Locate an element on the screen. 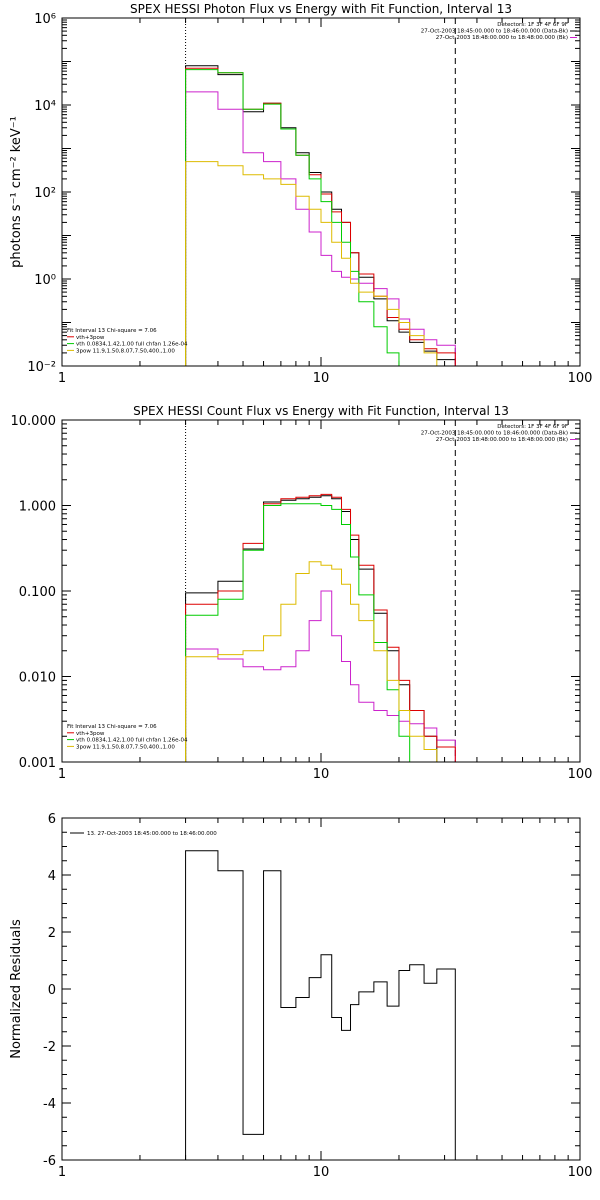  y-tick-label: 10⁻² is located at coordinates (41, 367).